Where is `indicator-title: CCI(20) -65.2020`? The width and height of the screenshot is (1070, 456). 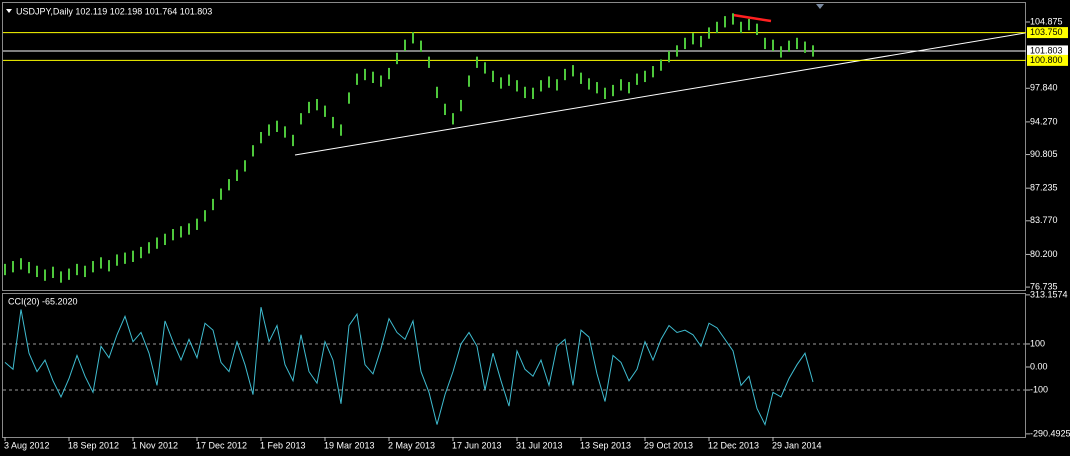 indicator-title: CCI(20) -65.2020 is located at coordinates (43, 301).